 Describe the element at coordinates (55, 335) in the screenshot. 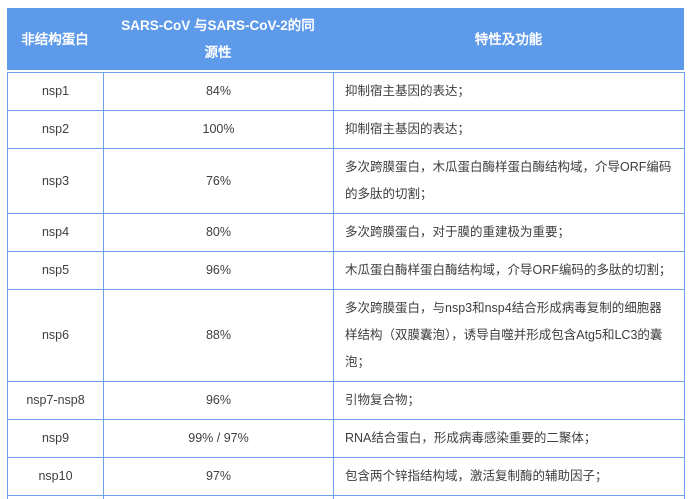

I see `protein-cell: nsp6` at that location.